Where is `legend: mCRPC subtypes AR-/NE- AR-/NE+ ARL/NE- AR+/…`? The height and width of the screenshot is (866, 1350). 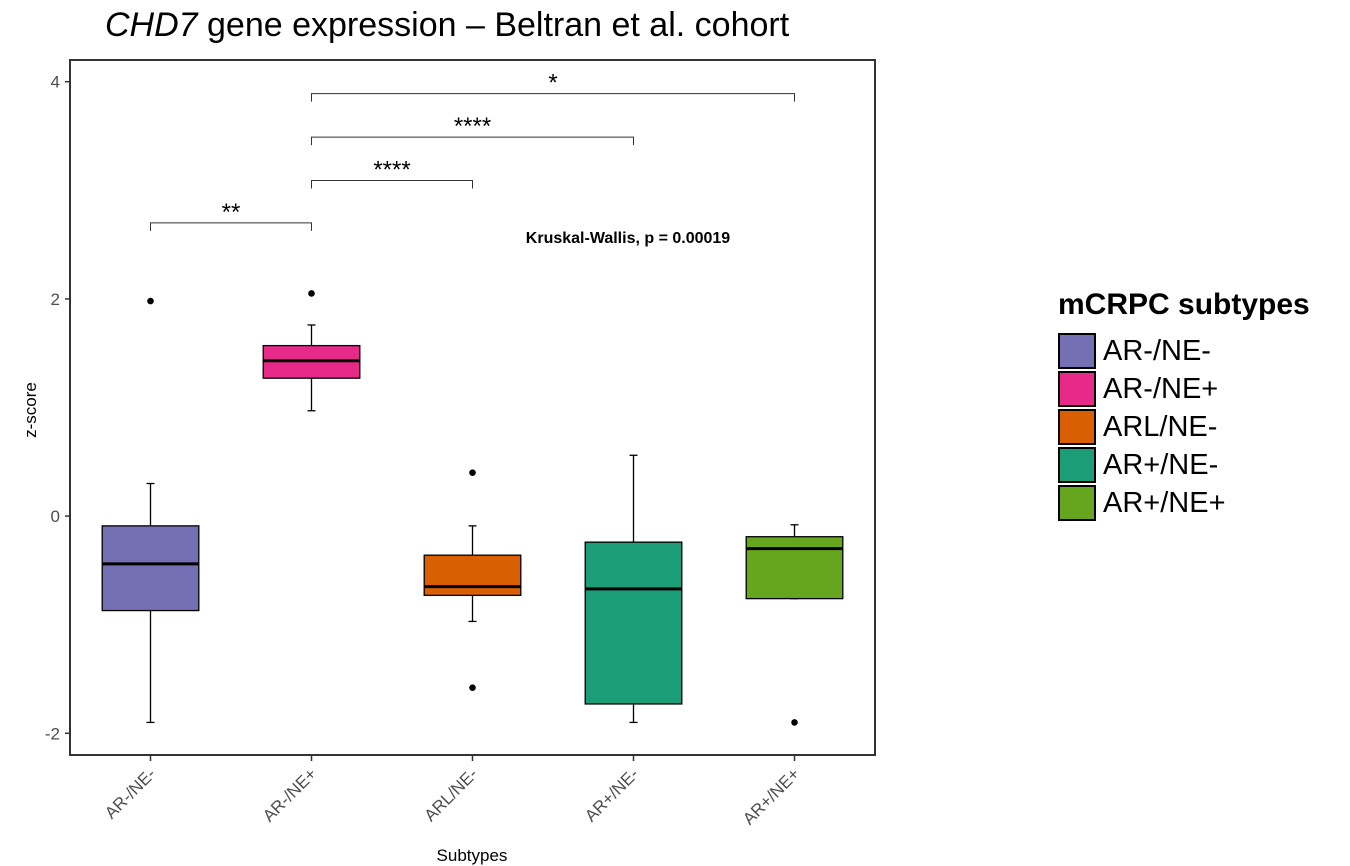
legend: mCRPC subtypes AR-/NE- AR-/NE+ ARL/NE- AR+/… is located at coordinates (1184, 405).